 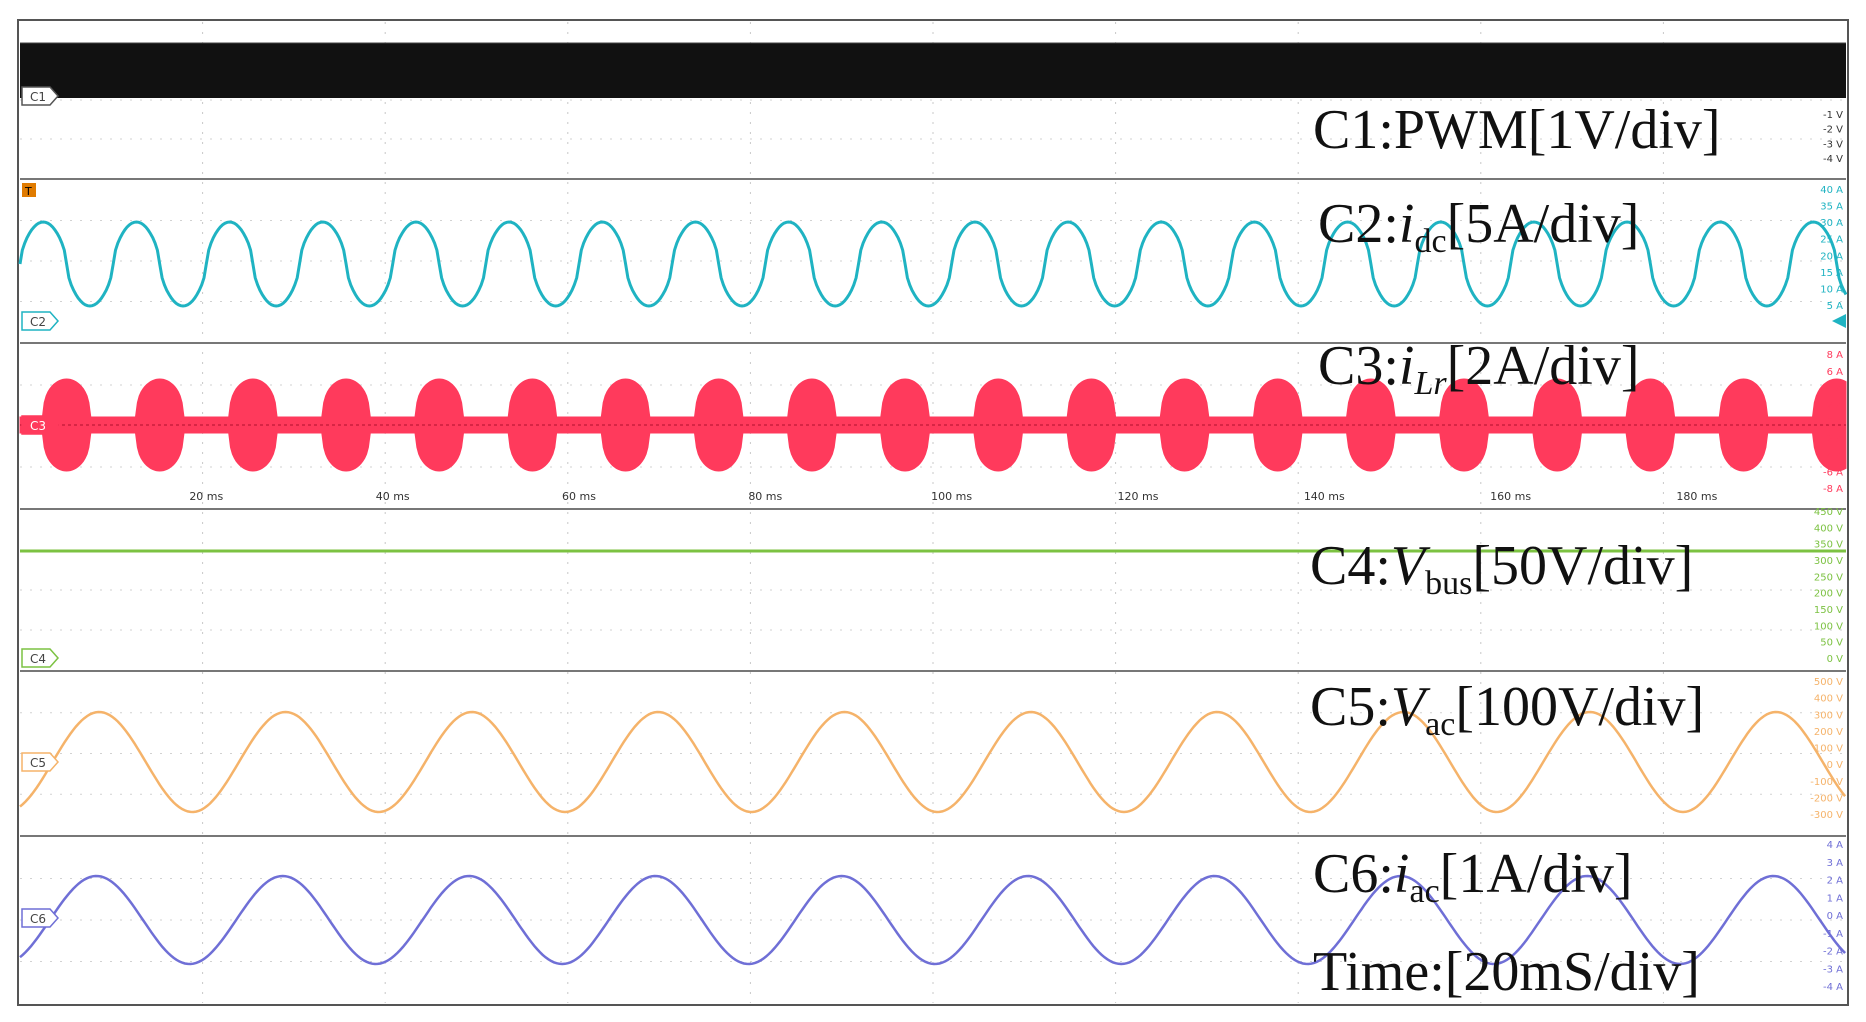 I want to click on marker-label: C3, so click(x=38, y=426).